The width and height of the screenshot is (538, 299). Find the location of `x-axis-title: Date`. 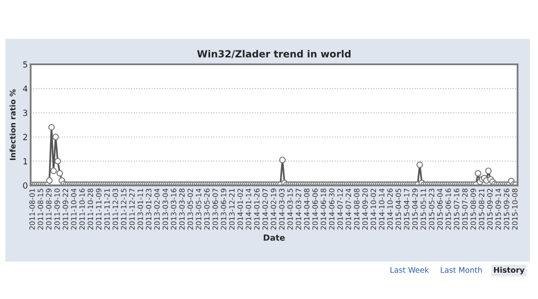

x-axis-title: Date is located at coordinates (274, 237).